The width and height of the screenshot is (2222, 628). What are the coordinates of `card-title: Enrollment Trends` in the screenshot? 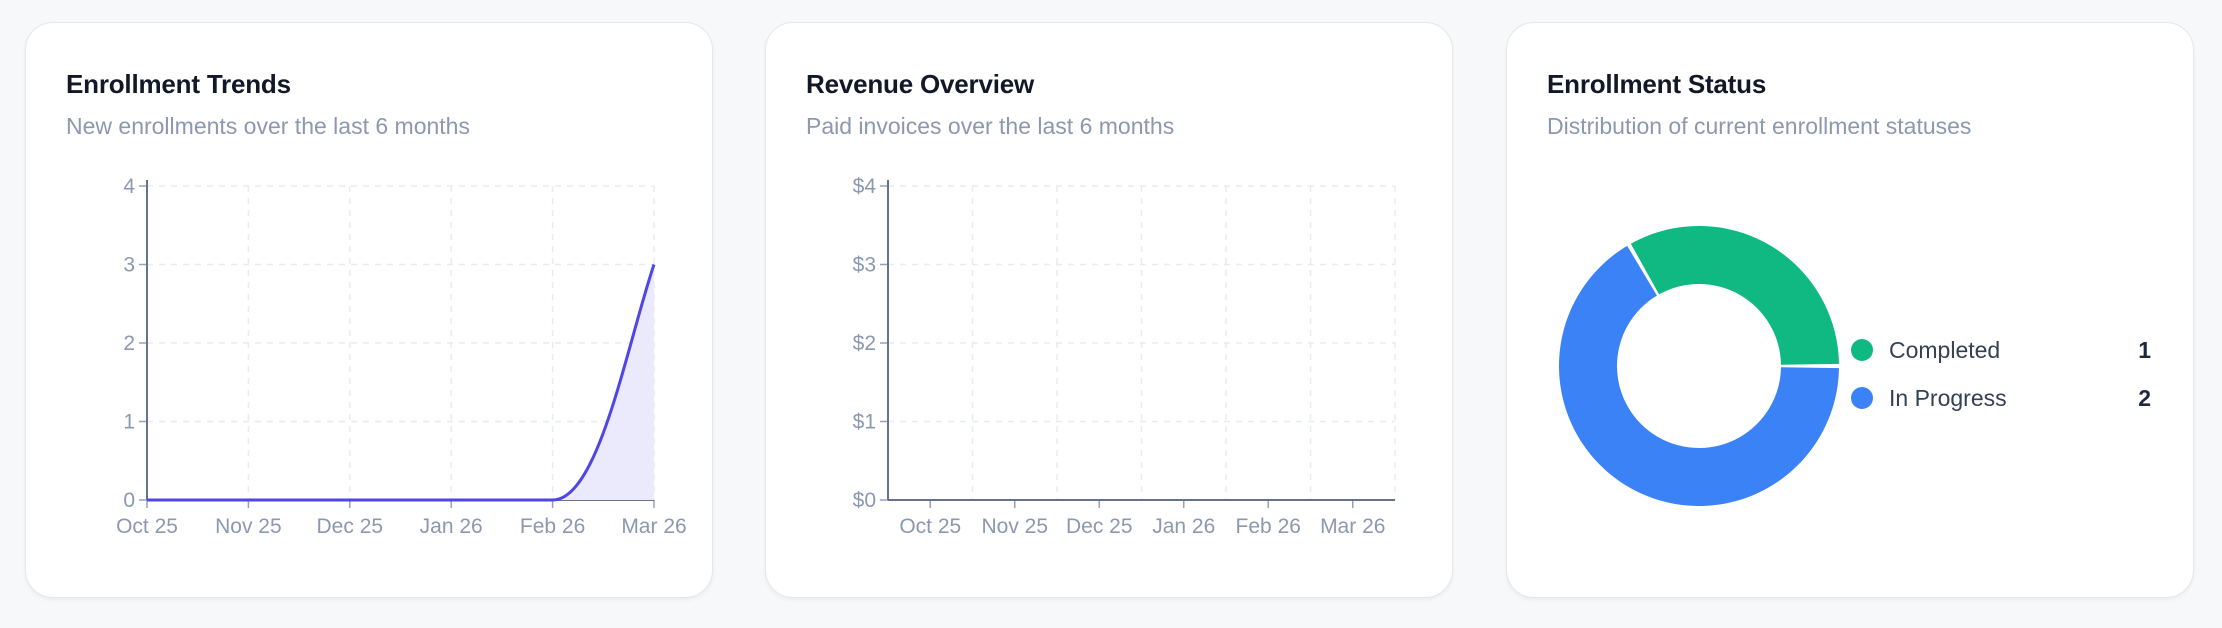 It's located at (178, 84).